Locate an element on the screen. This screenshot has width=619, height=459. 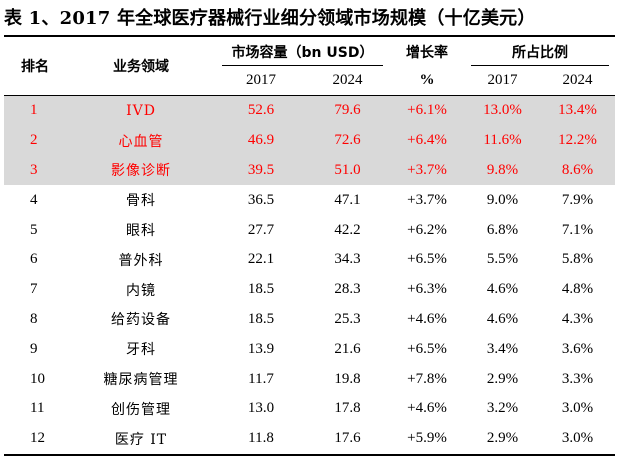
cell-share-2017: 5.5% is located at coordinates (502, 259).